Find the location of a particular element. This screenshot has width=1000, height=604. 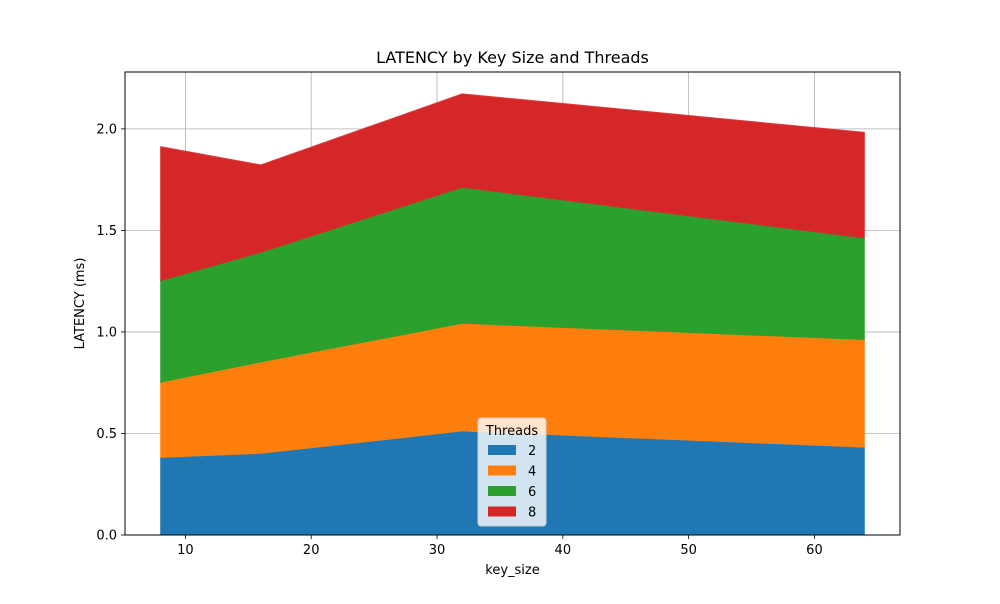

y-axis-label: LATENCY (ms) is located at coordinates (80, 304).